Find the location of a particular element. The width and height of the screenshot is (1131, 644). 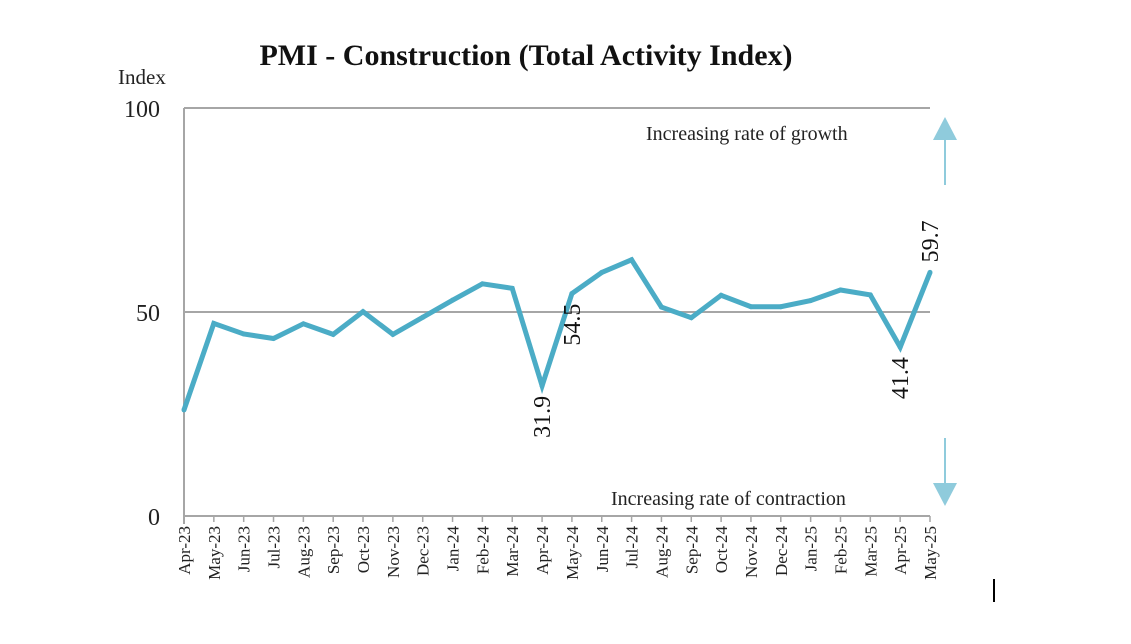

x-tick-label: Aug-23 is located at coordinates (303, 552).